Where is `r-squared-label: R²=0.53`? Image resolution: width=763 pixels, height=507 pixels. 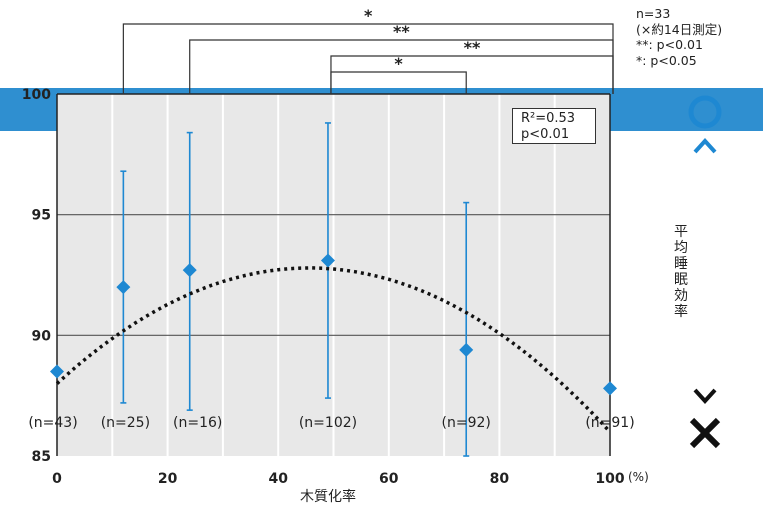
r-squared-label: R²=0.53 is located at coordinates (548, 118).